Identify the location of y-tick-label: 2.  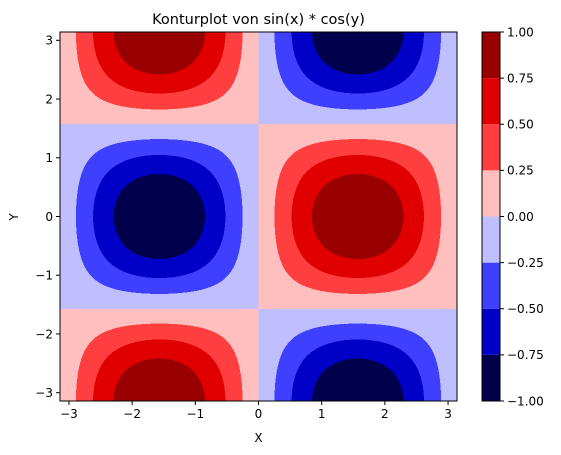
(49, 99).